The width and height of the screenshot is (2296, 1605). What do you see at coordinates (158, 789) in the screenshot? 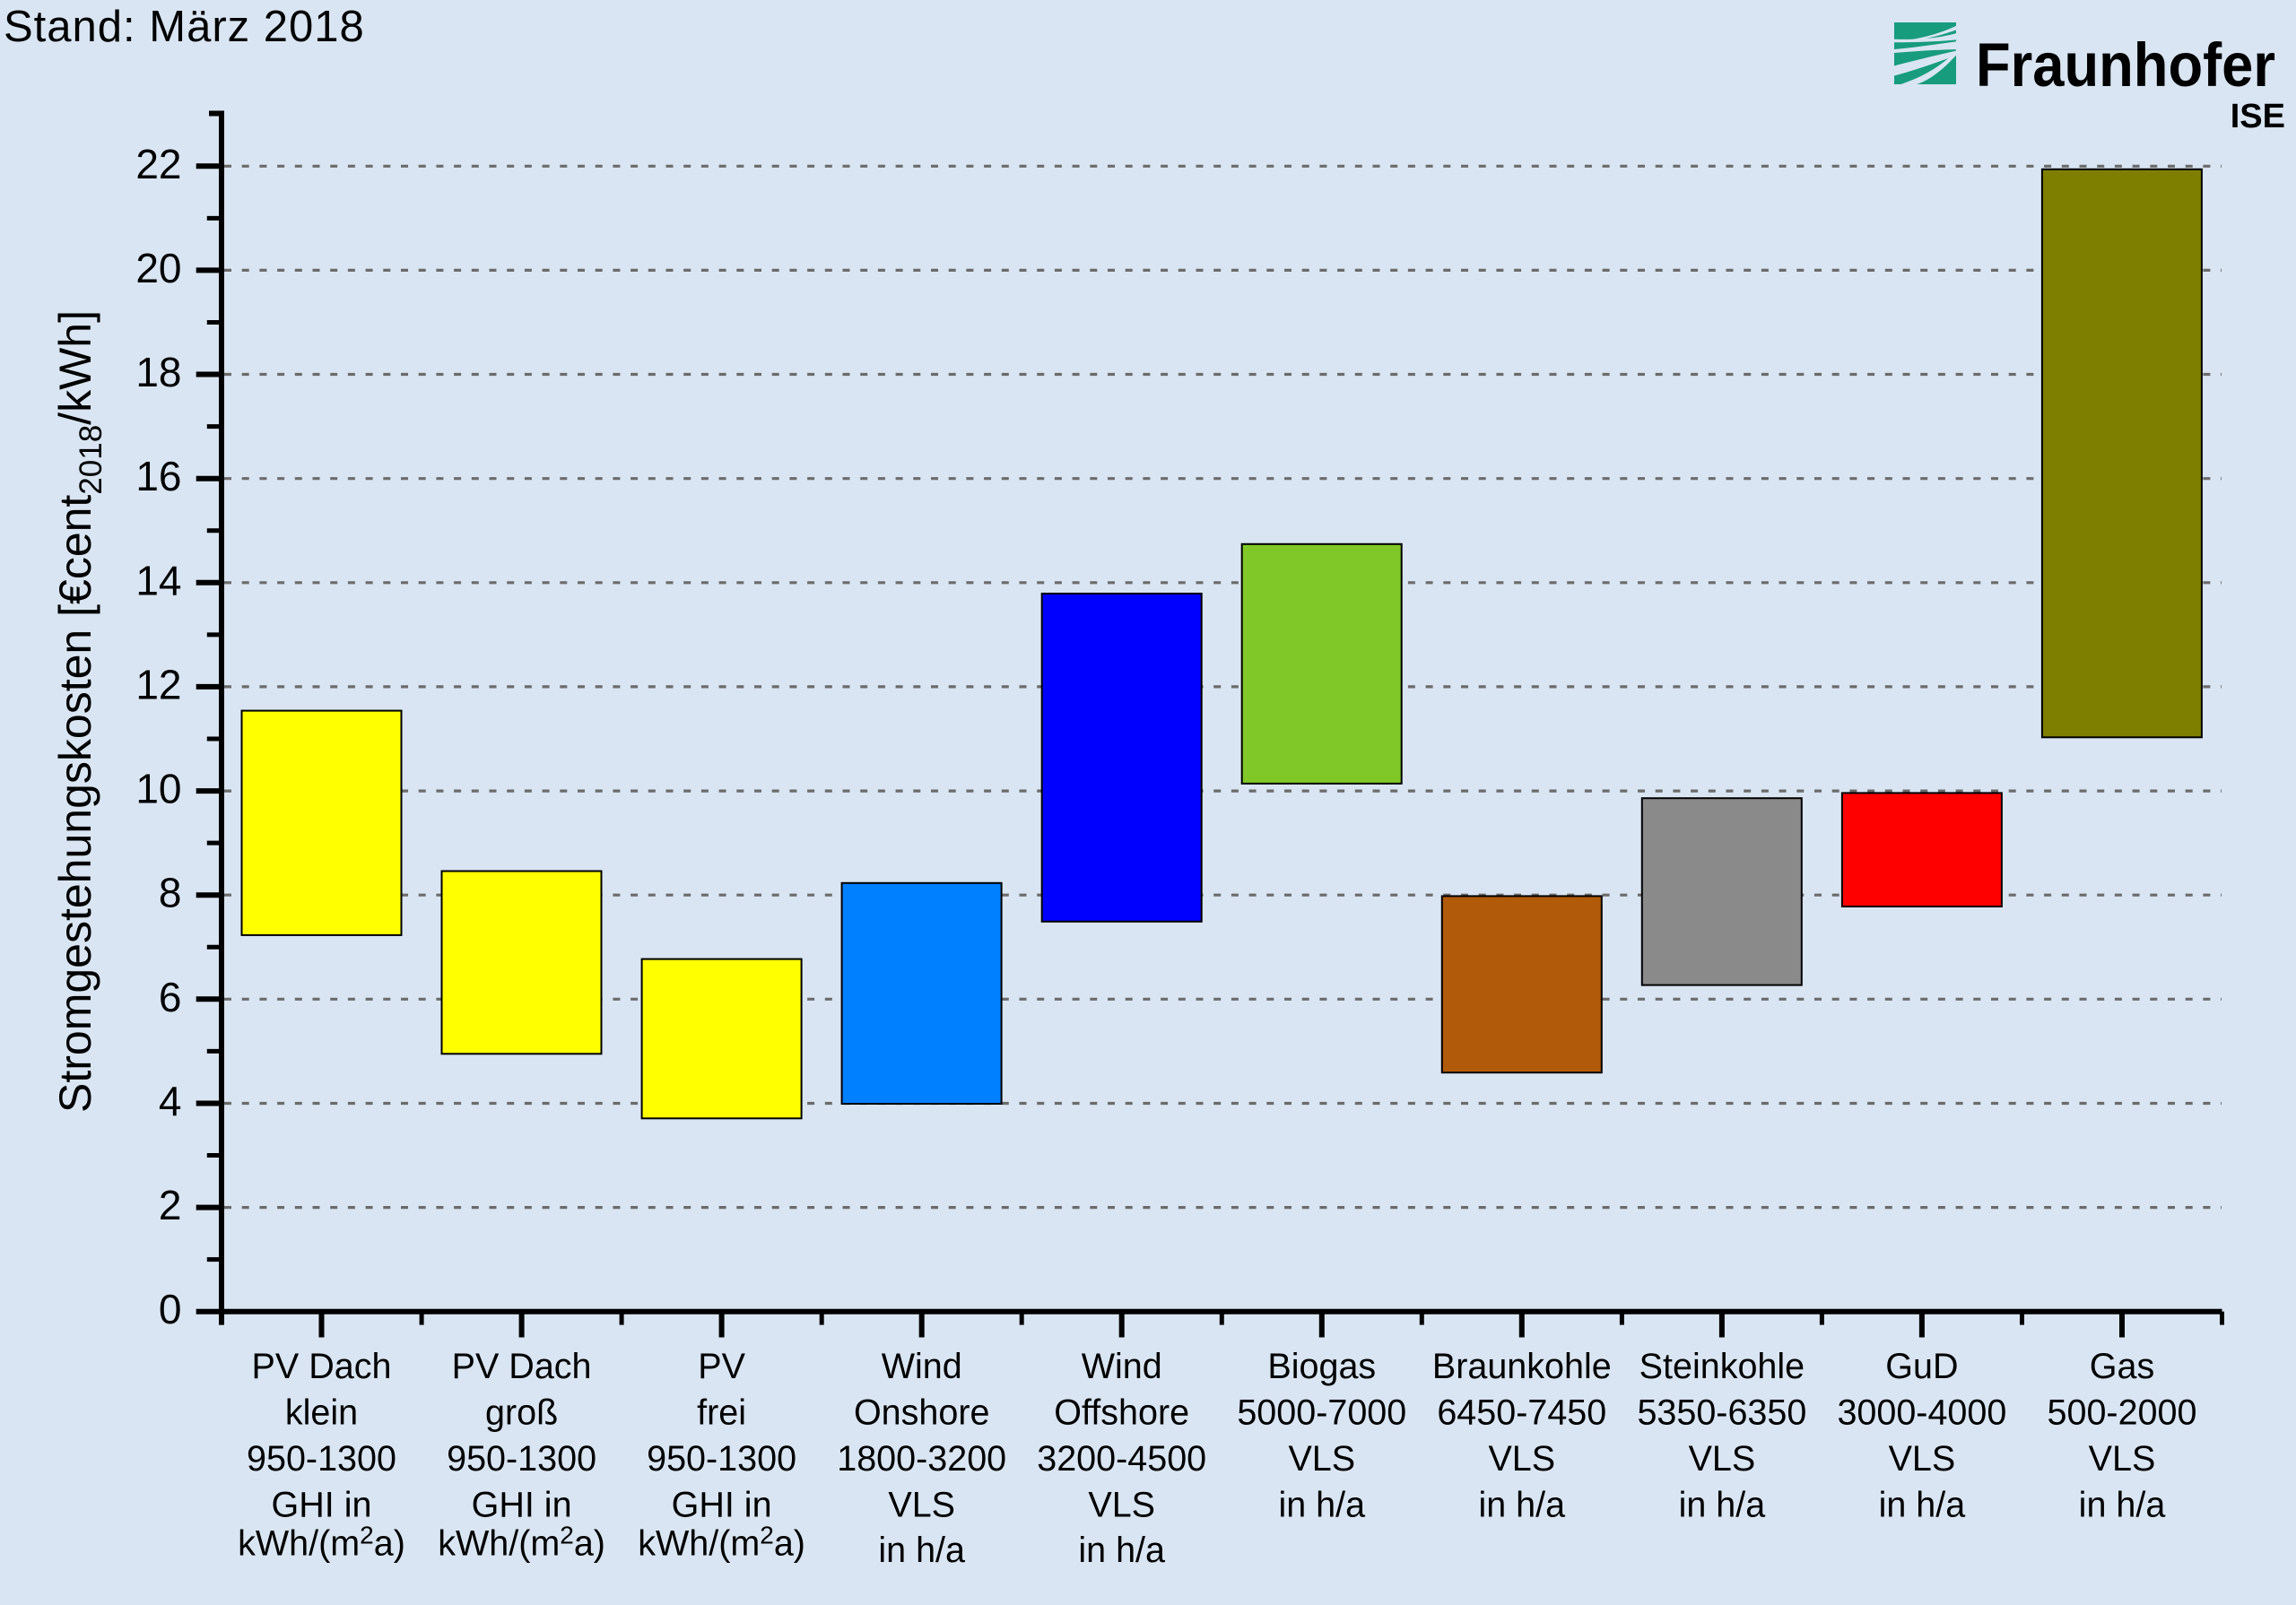
I see `svg-text: 10` at bounding box center [158, 789].